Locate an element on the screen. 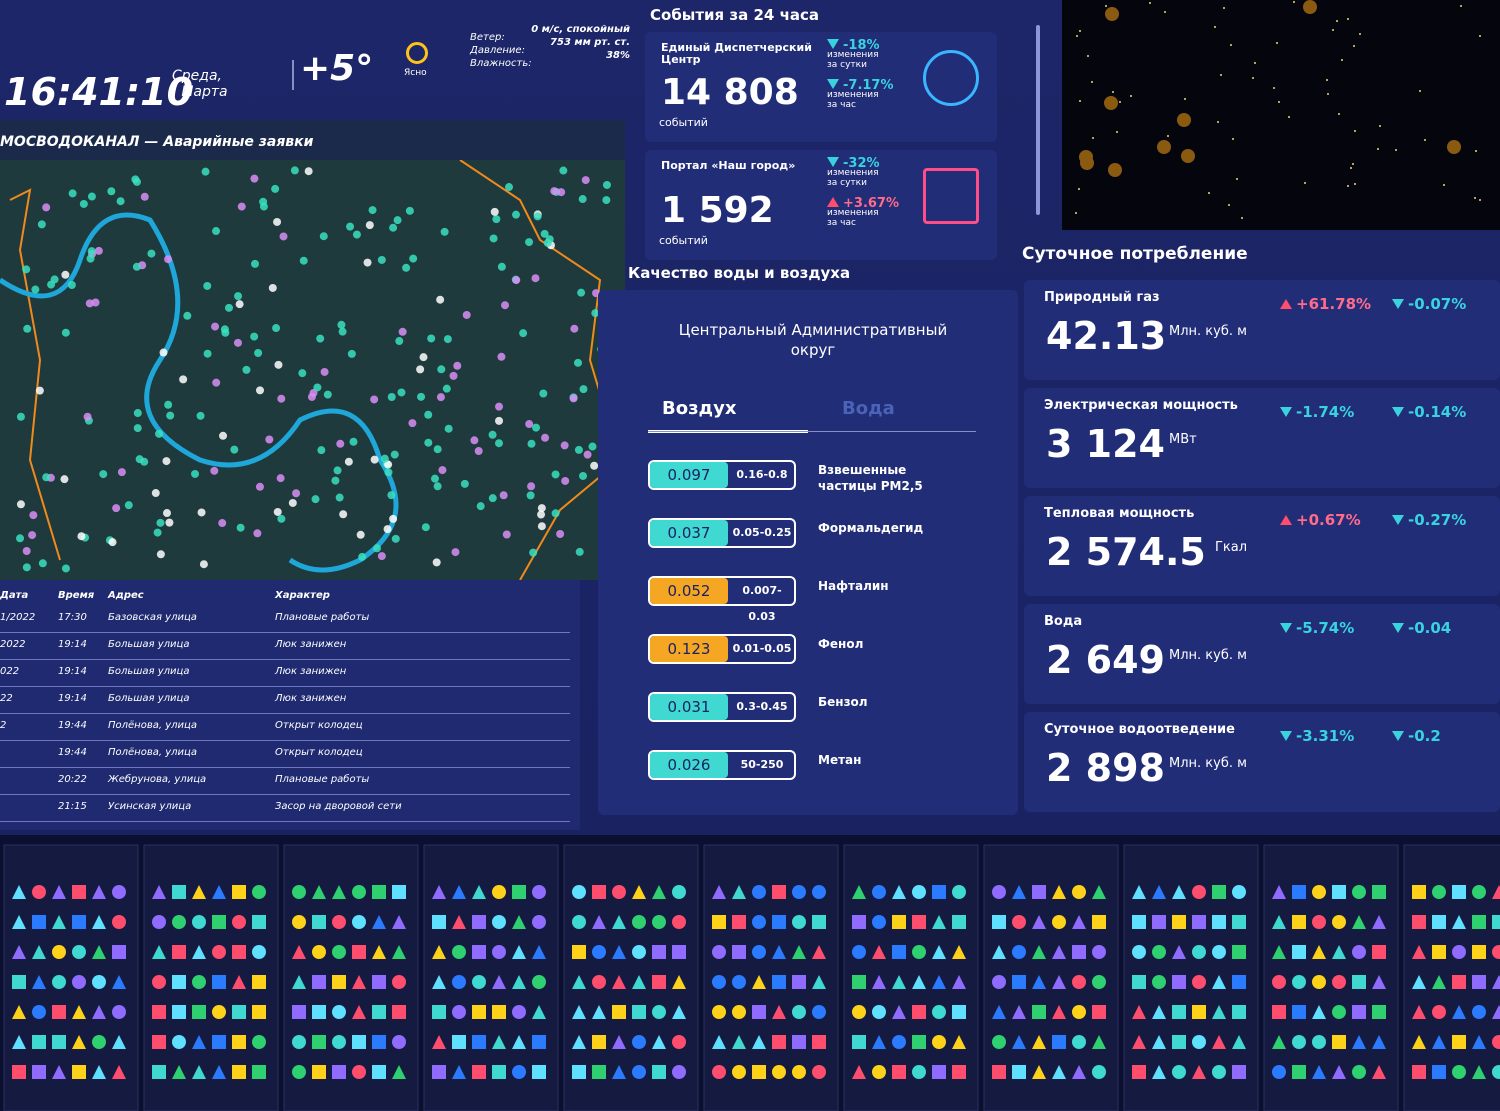 This screenshot has width=1500, height=1111. change-value: -0.14% is located at coordinates (1437, 412).